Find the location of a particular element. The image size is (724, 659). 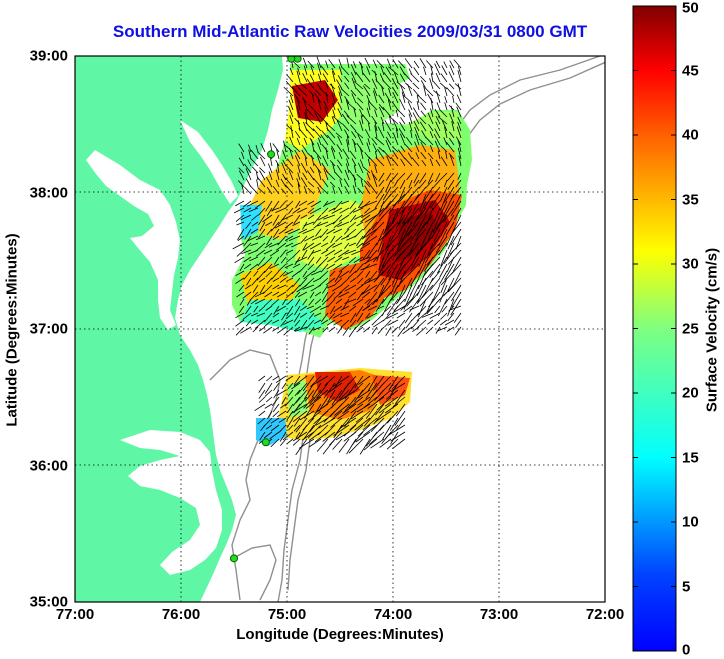

radar-stations is located at coordinates (266, 309).